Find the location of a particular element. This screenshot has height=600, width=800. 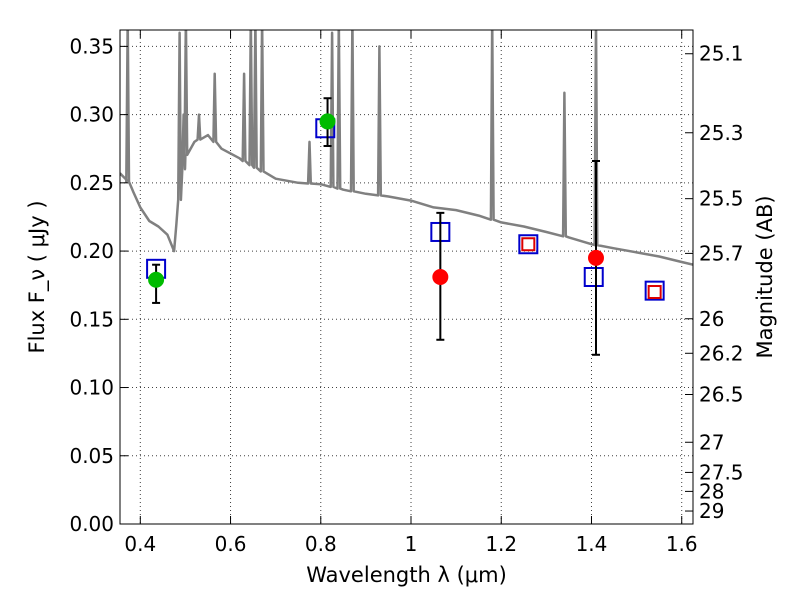

y-tick-label: 0.05 is located at coordinates (91, 456).